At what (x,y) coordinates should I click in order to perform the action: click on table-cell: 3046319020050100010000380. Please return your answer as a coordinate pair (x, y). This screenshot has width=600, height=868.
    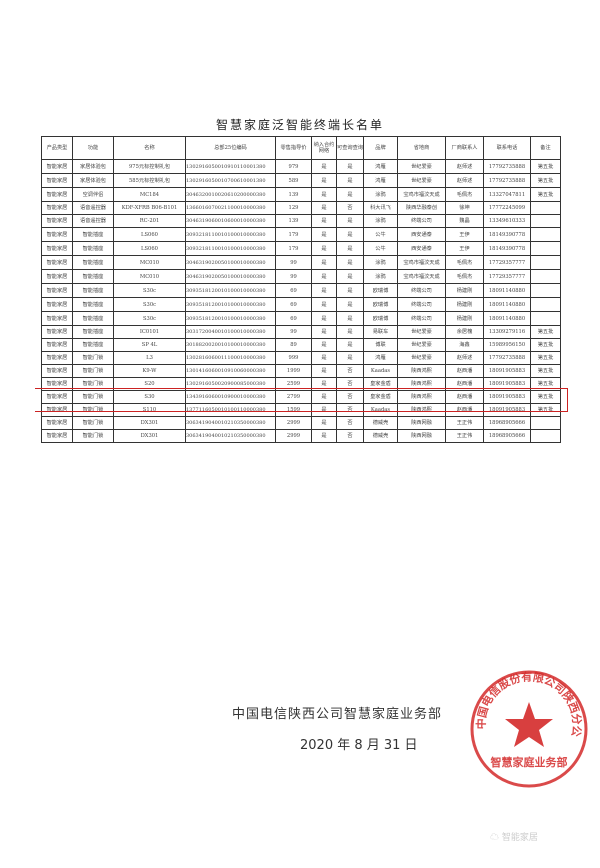
    Looking at the image, I should click on (230, 276).